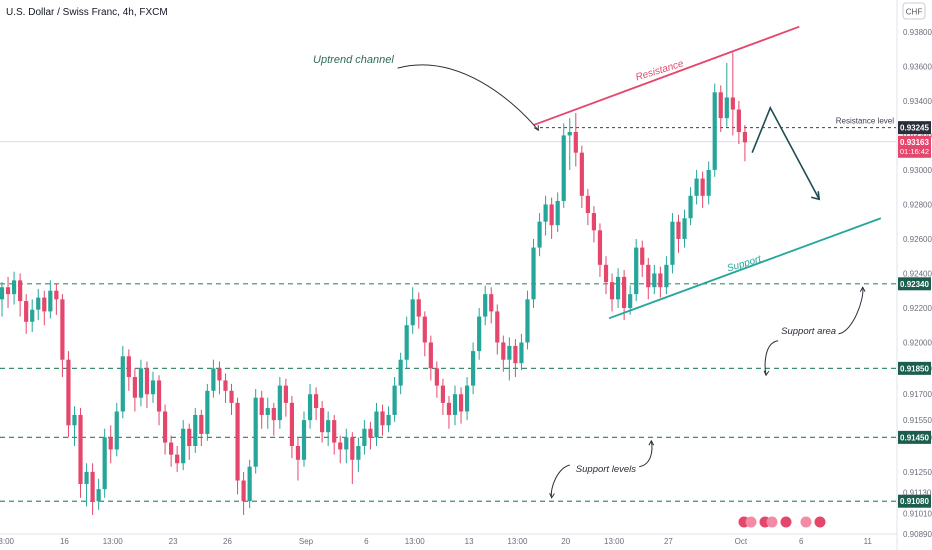  I want to click on support-area-arrow-up-line, so click(851, 311).